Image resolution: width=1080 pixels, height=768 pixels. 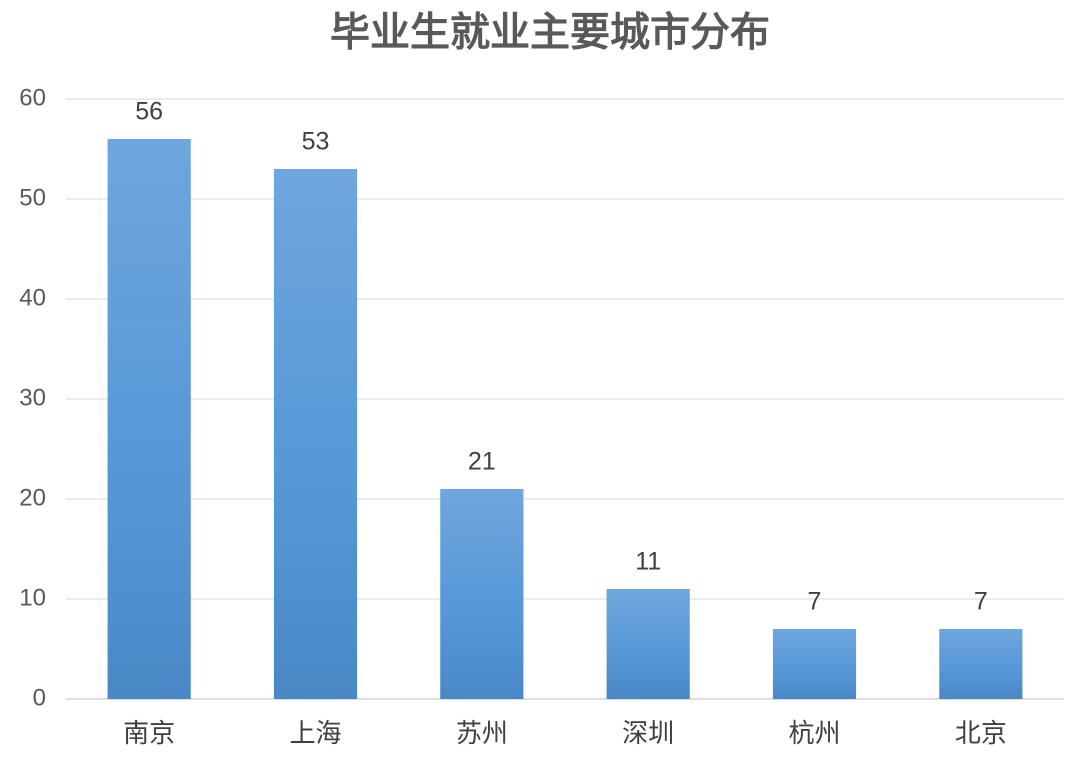 I want to click on y-tick-label: 0, so click(x=39, y=697).